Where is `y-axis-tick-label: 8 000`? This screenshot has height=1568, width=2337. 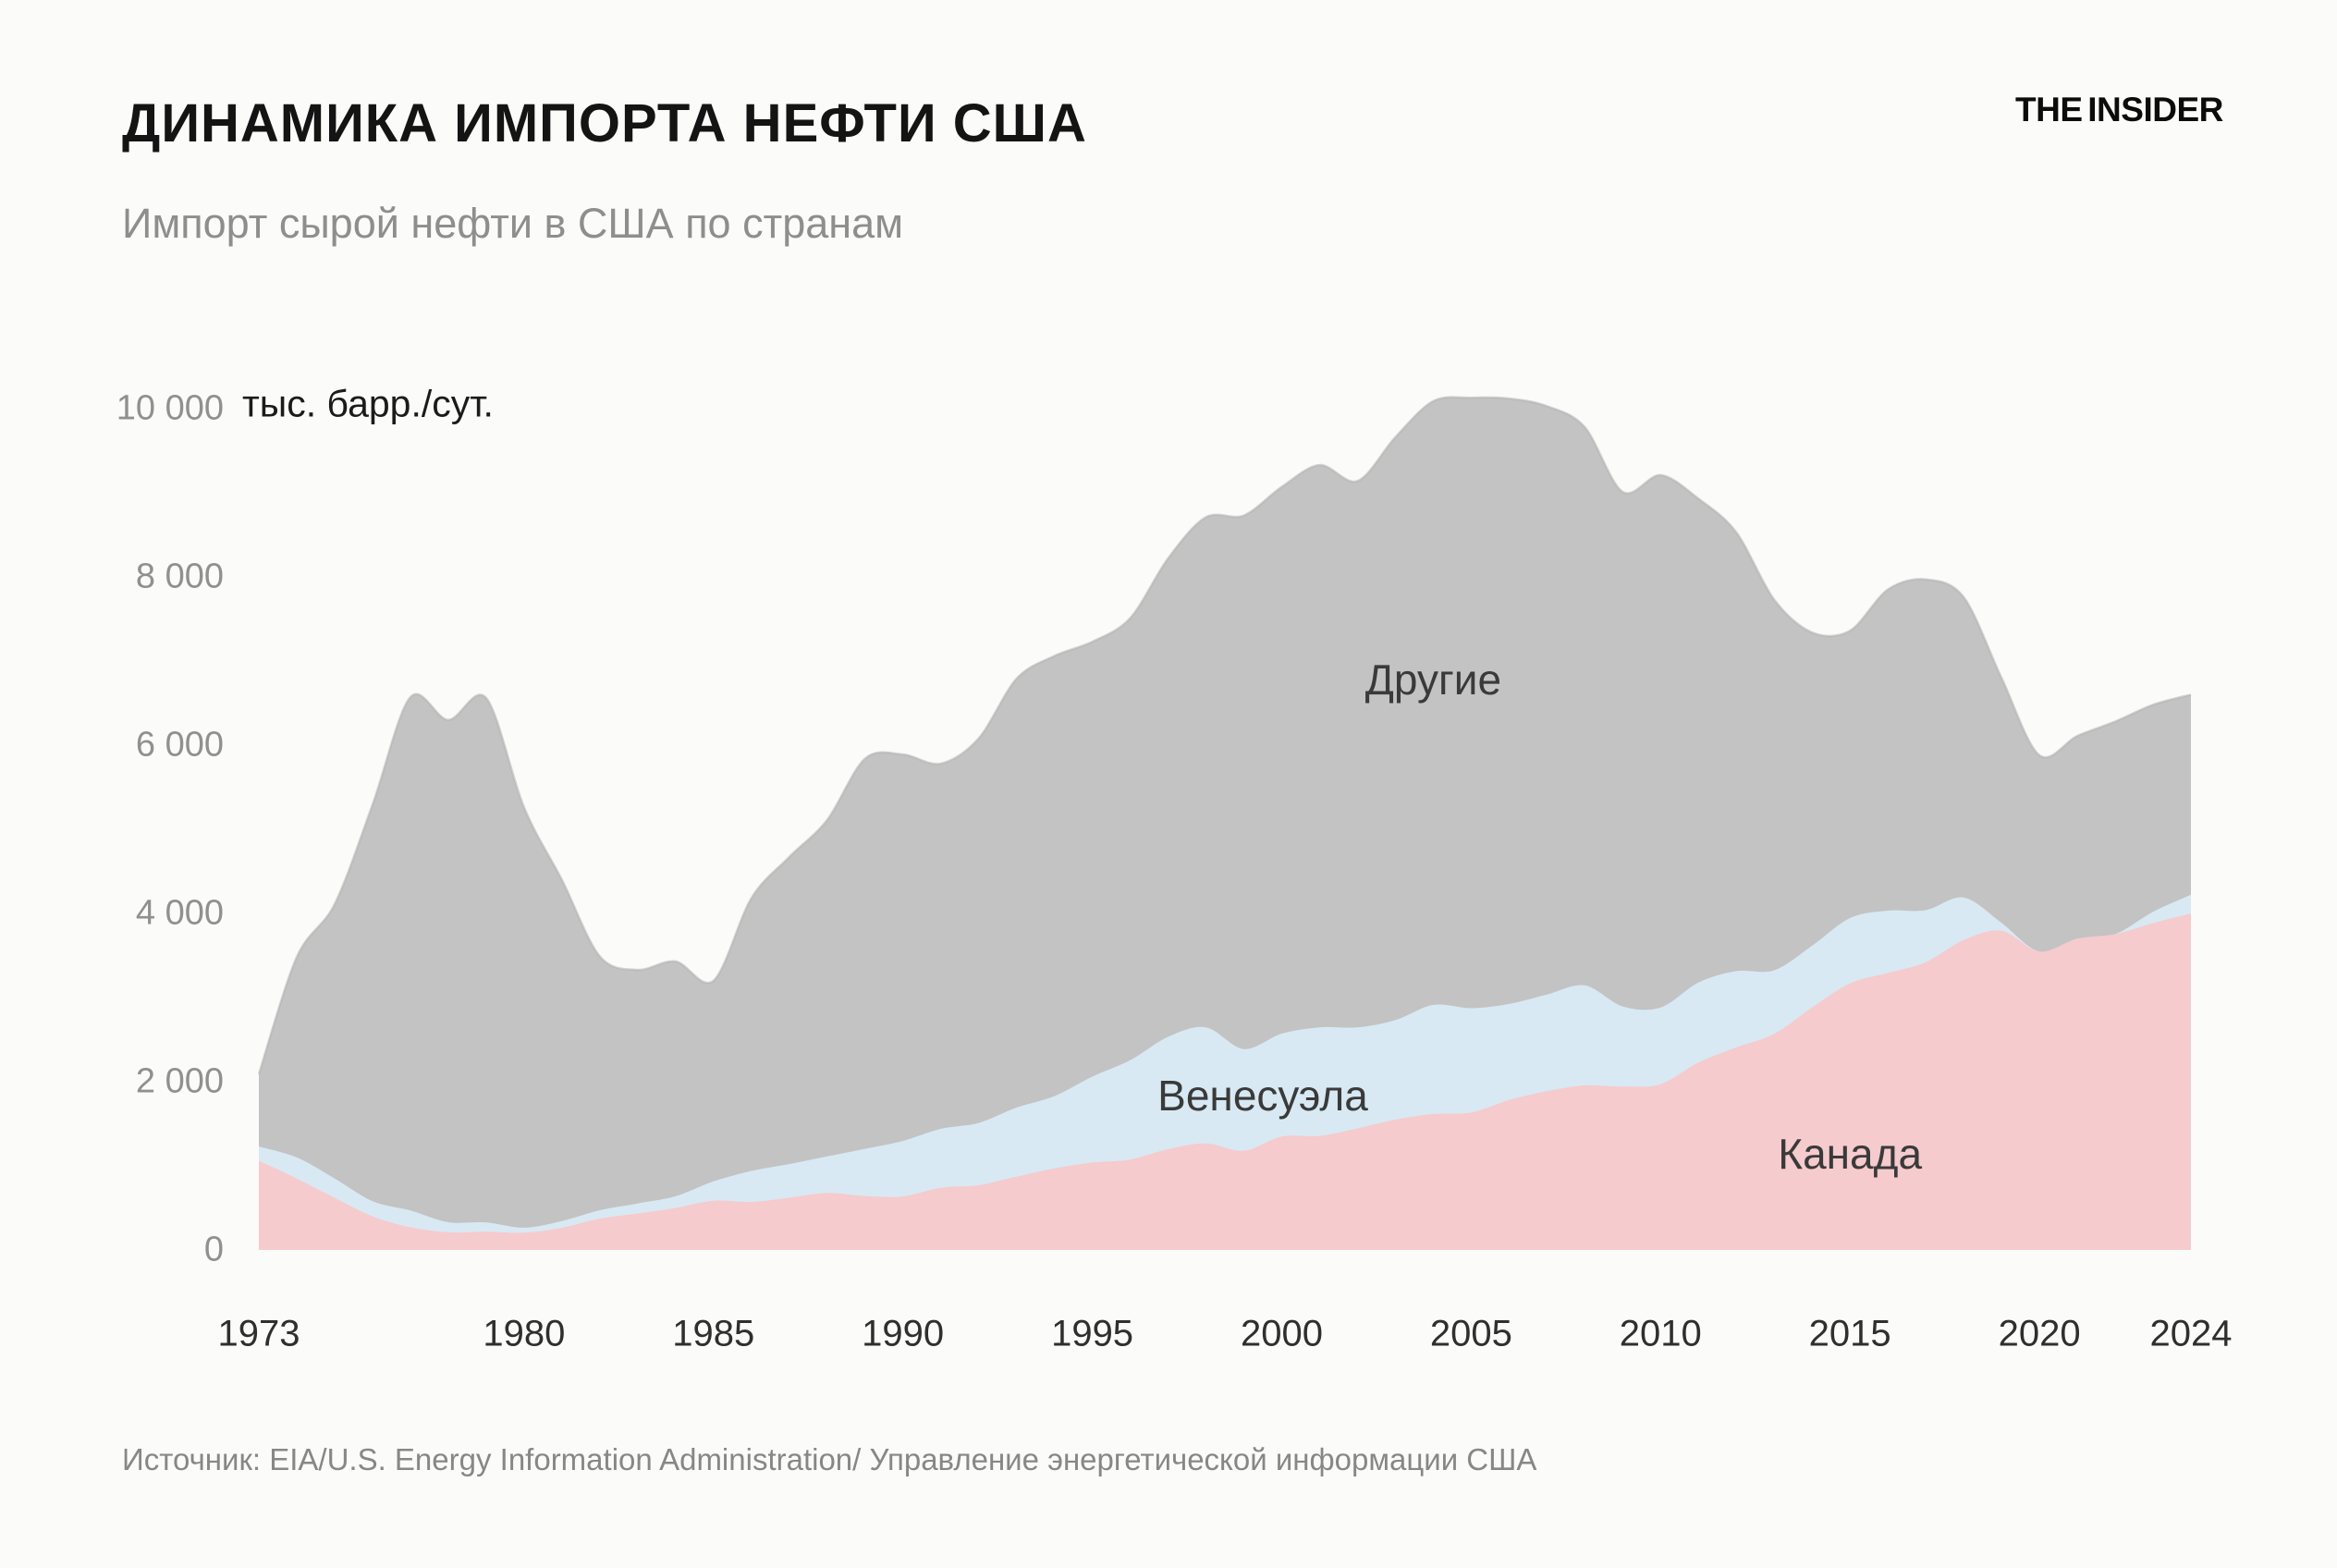 y-axis-tick-label: 8 000 is located at coordinates (179, 577).